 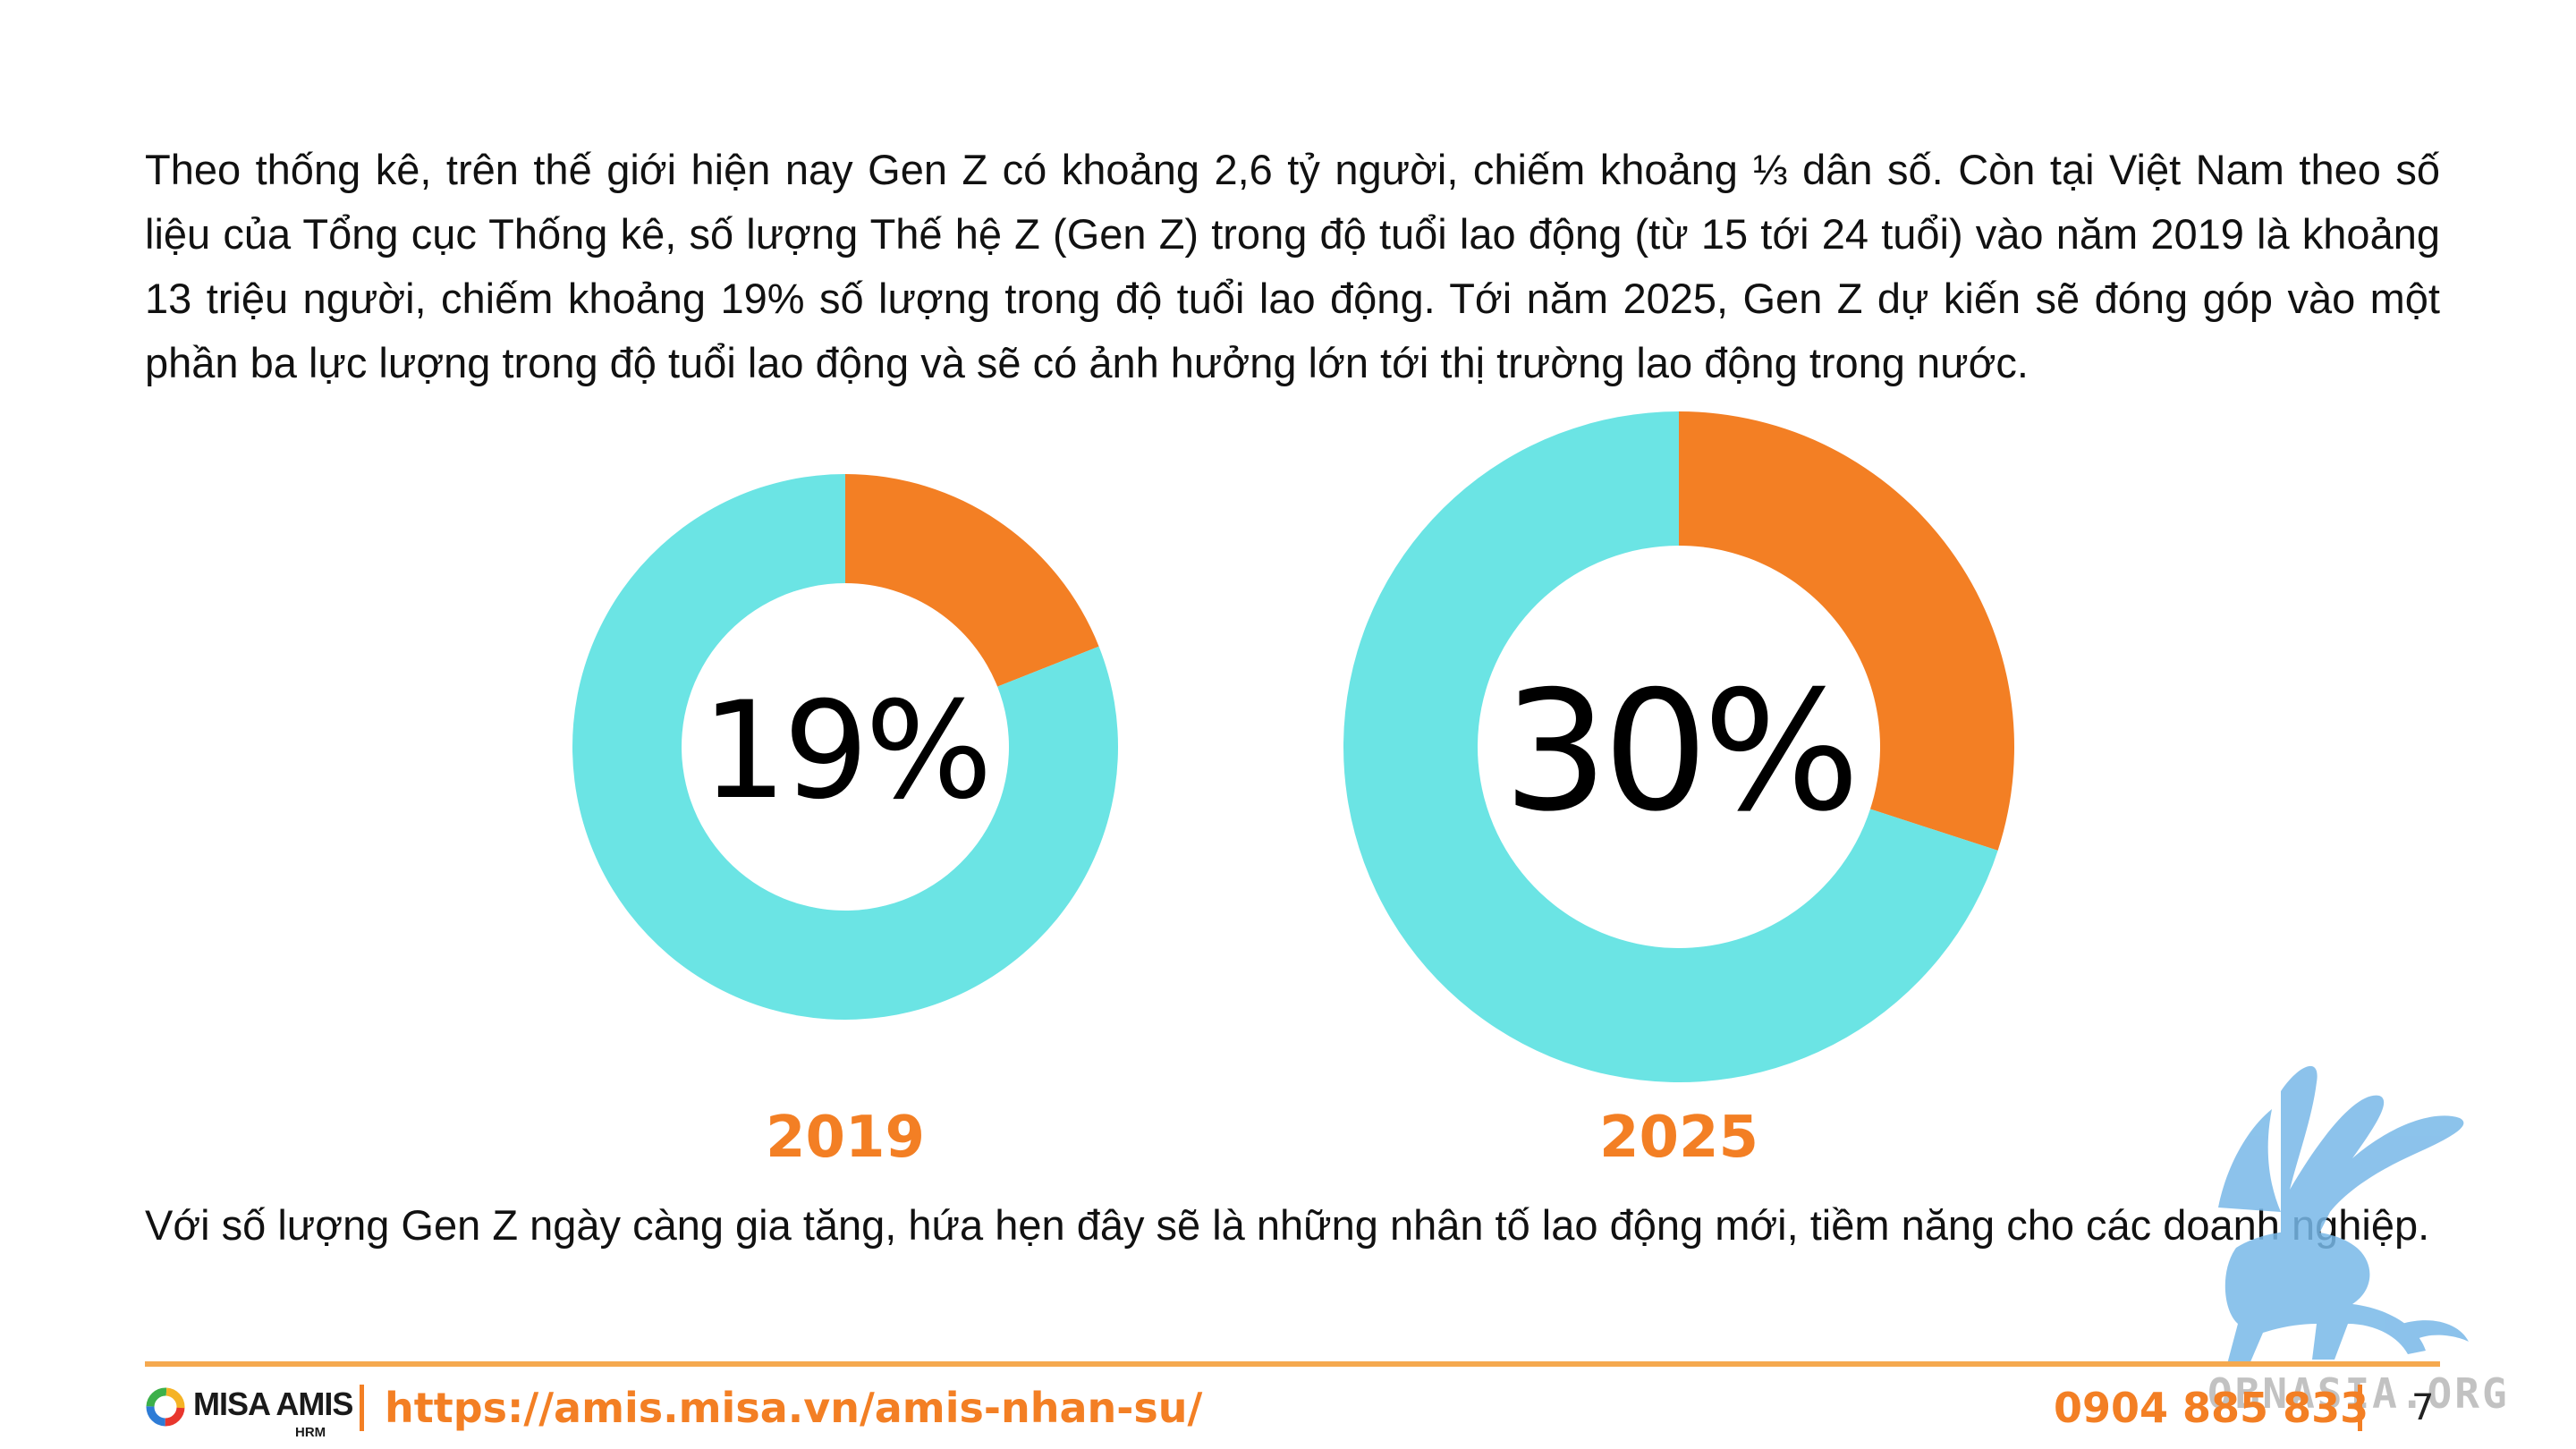 I want to click on footer-divider, so click(x=1292, y=1364).